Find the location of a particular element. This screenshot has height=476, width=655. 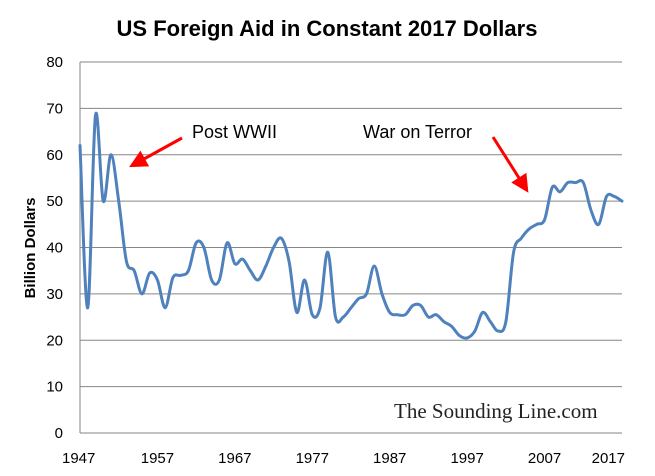

data-point-2005 is located at coordinates (529, 229).